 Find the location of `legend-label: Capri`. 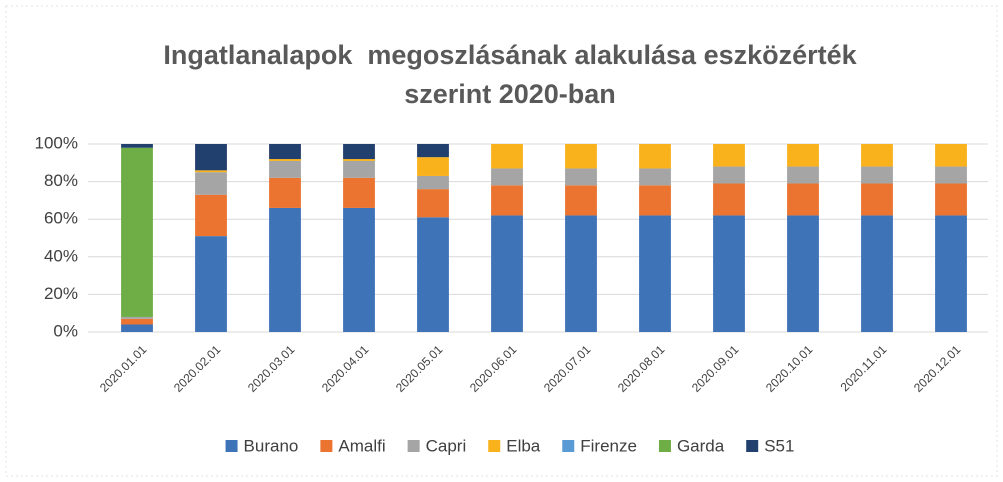

legend-label: Capri is located at coordinates (446, 445).